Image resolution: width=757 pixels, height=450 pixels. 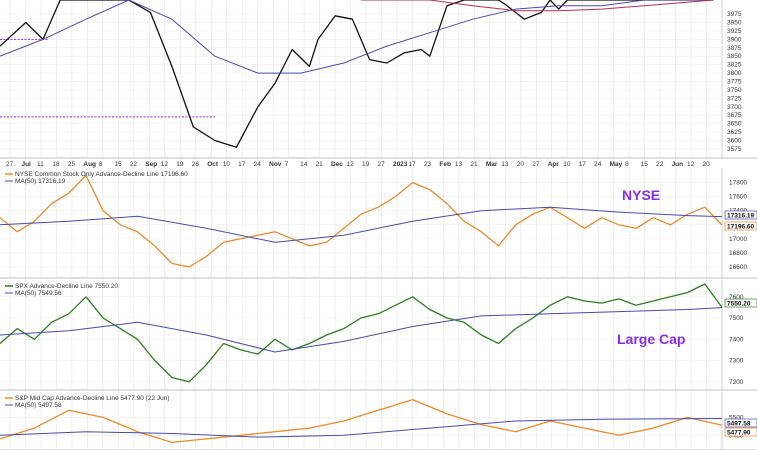 I want to click on y-tick-label: 7300, so click(x=736, y=361).